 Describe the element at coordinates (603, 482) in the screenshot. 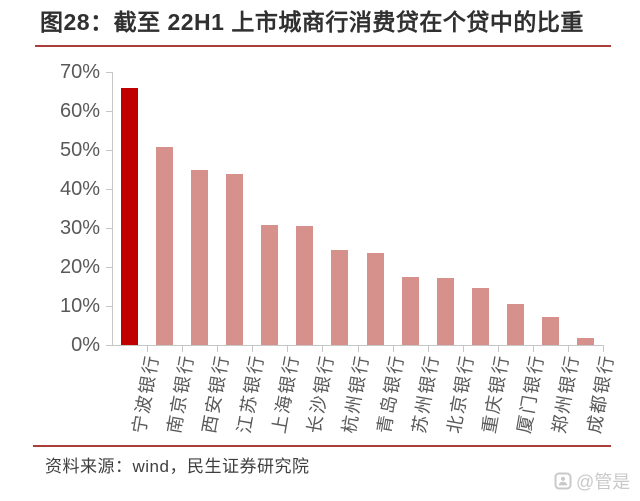

I see `watermark-text: @管是` at that location.